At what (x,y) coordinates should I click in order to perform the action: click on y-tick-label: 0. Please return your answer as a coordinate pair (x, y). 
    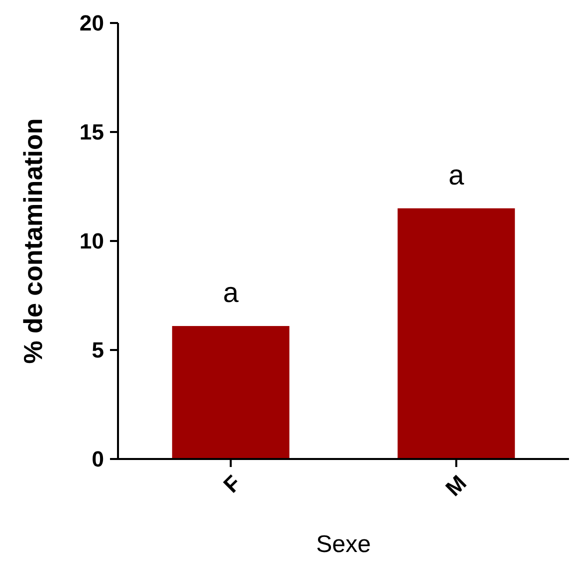
    Looking at the image, I should click on (98, 459).